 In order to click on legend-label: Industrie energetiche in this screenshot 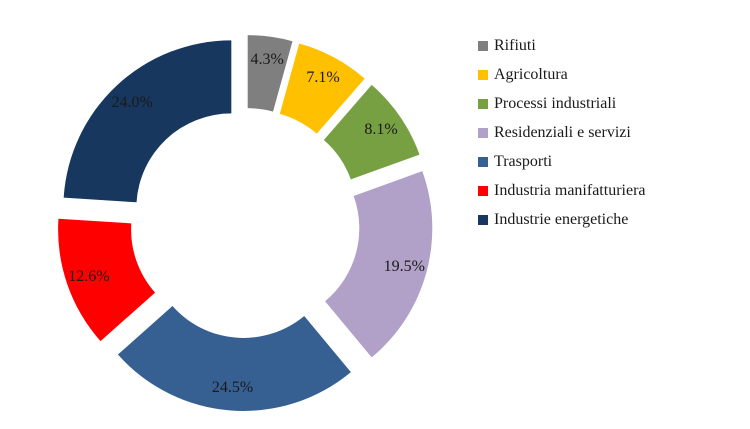, I will do `click(561, 219)`.